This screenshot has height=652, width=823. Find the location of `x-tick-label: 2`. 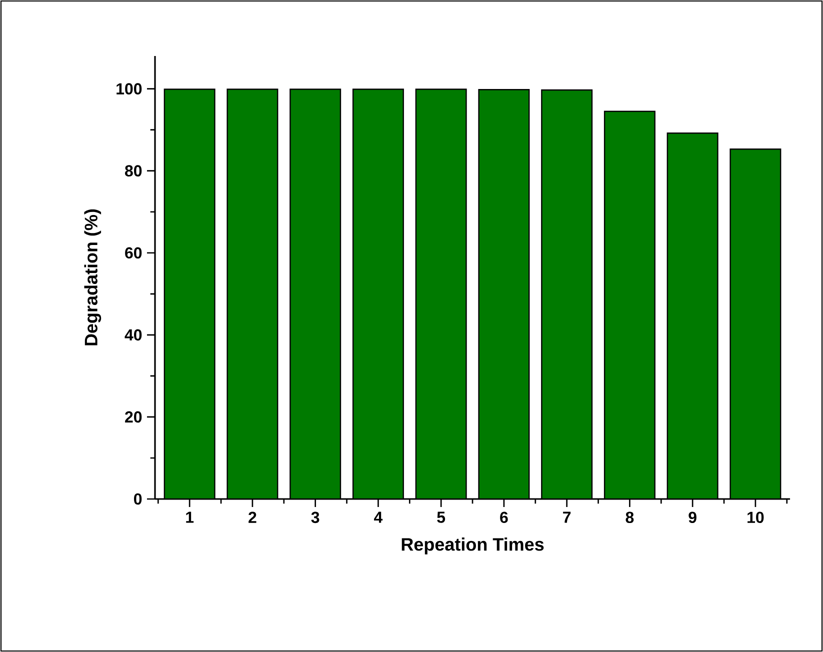

x-tick-label: 2 is located at coordinates (252, 517).